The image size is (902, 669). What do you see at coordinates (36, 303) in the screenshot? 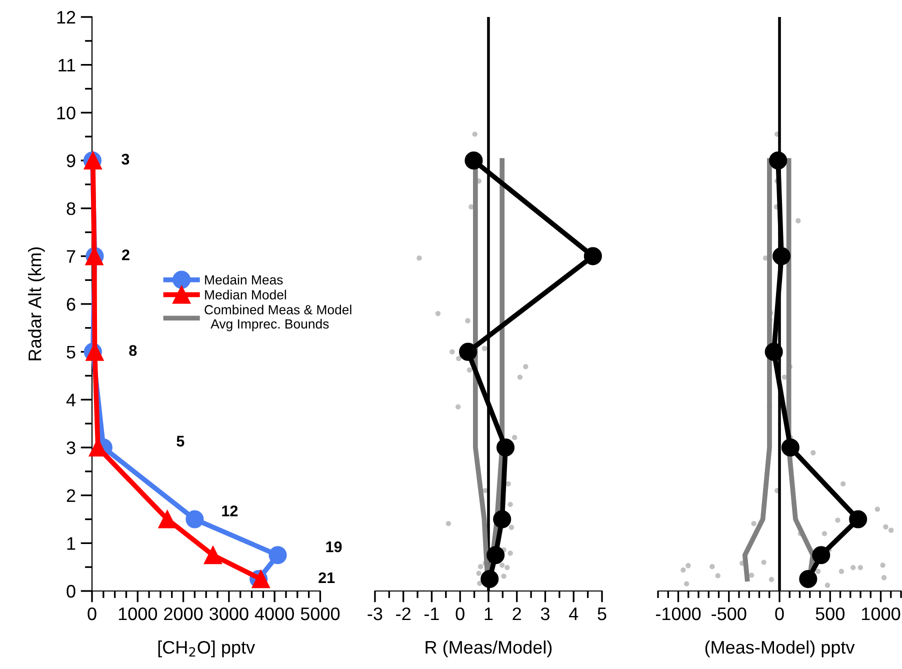
I see `y-axis-title: Radar Alt (km)` at bounding box center [36, 303].